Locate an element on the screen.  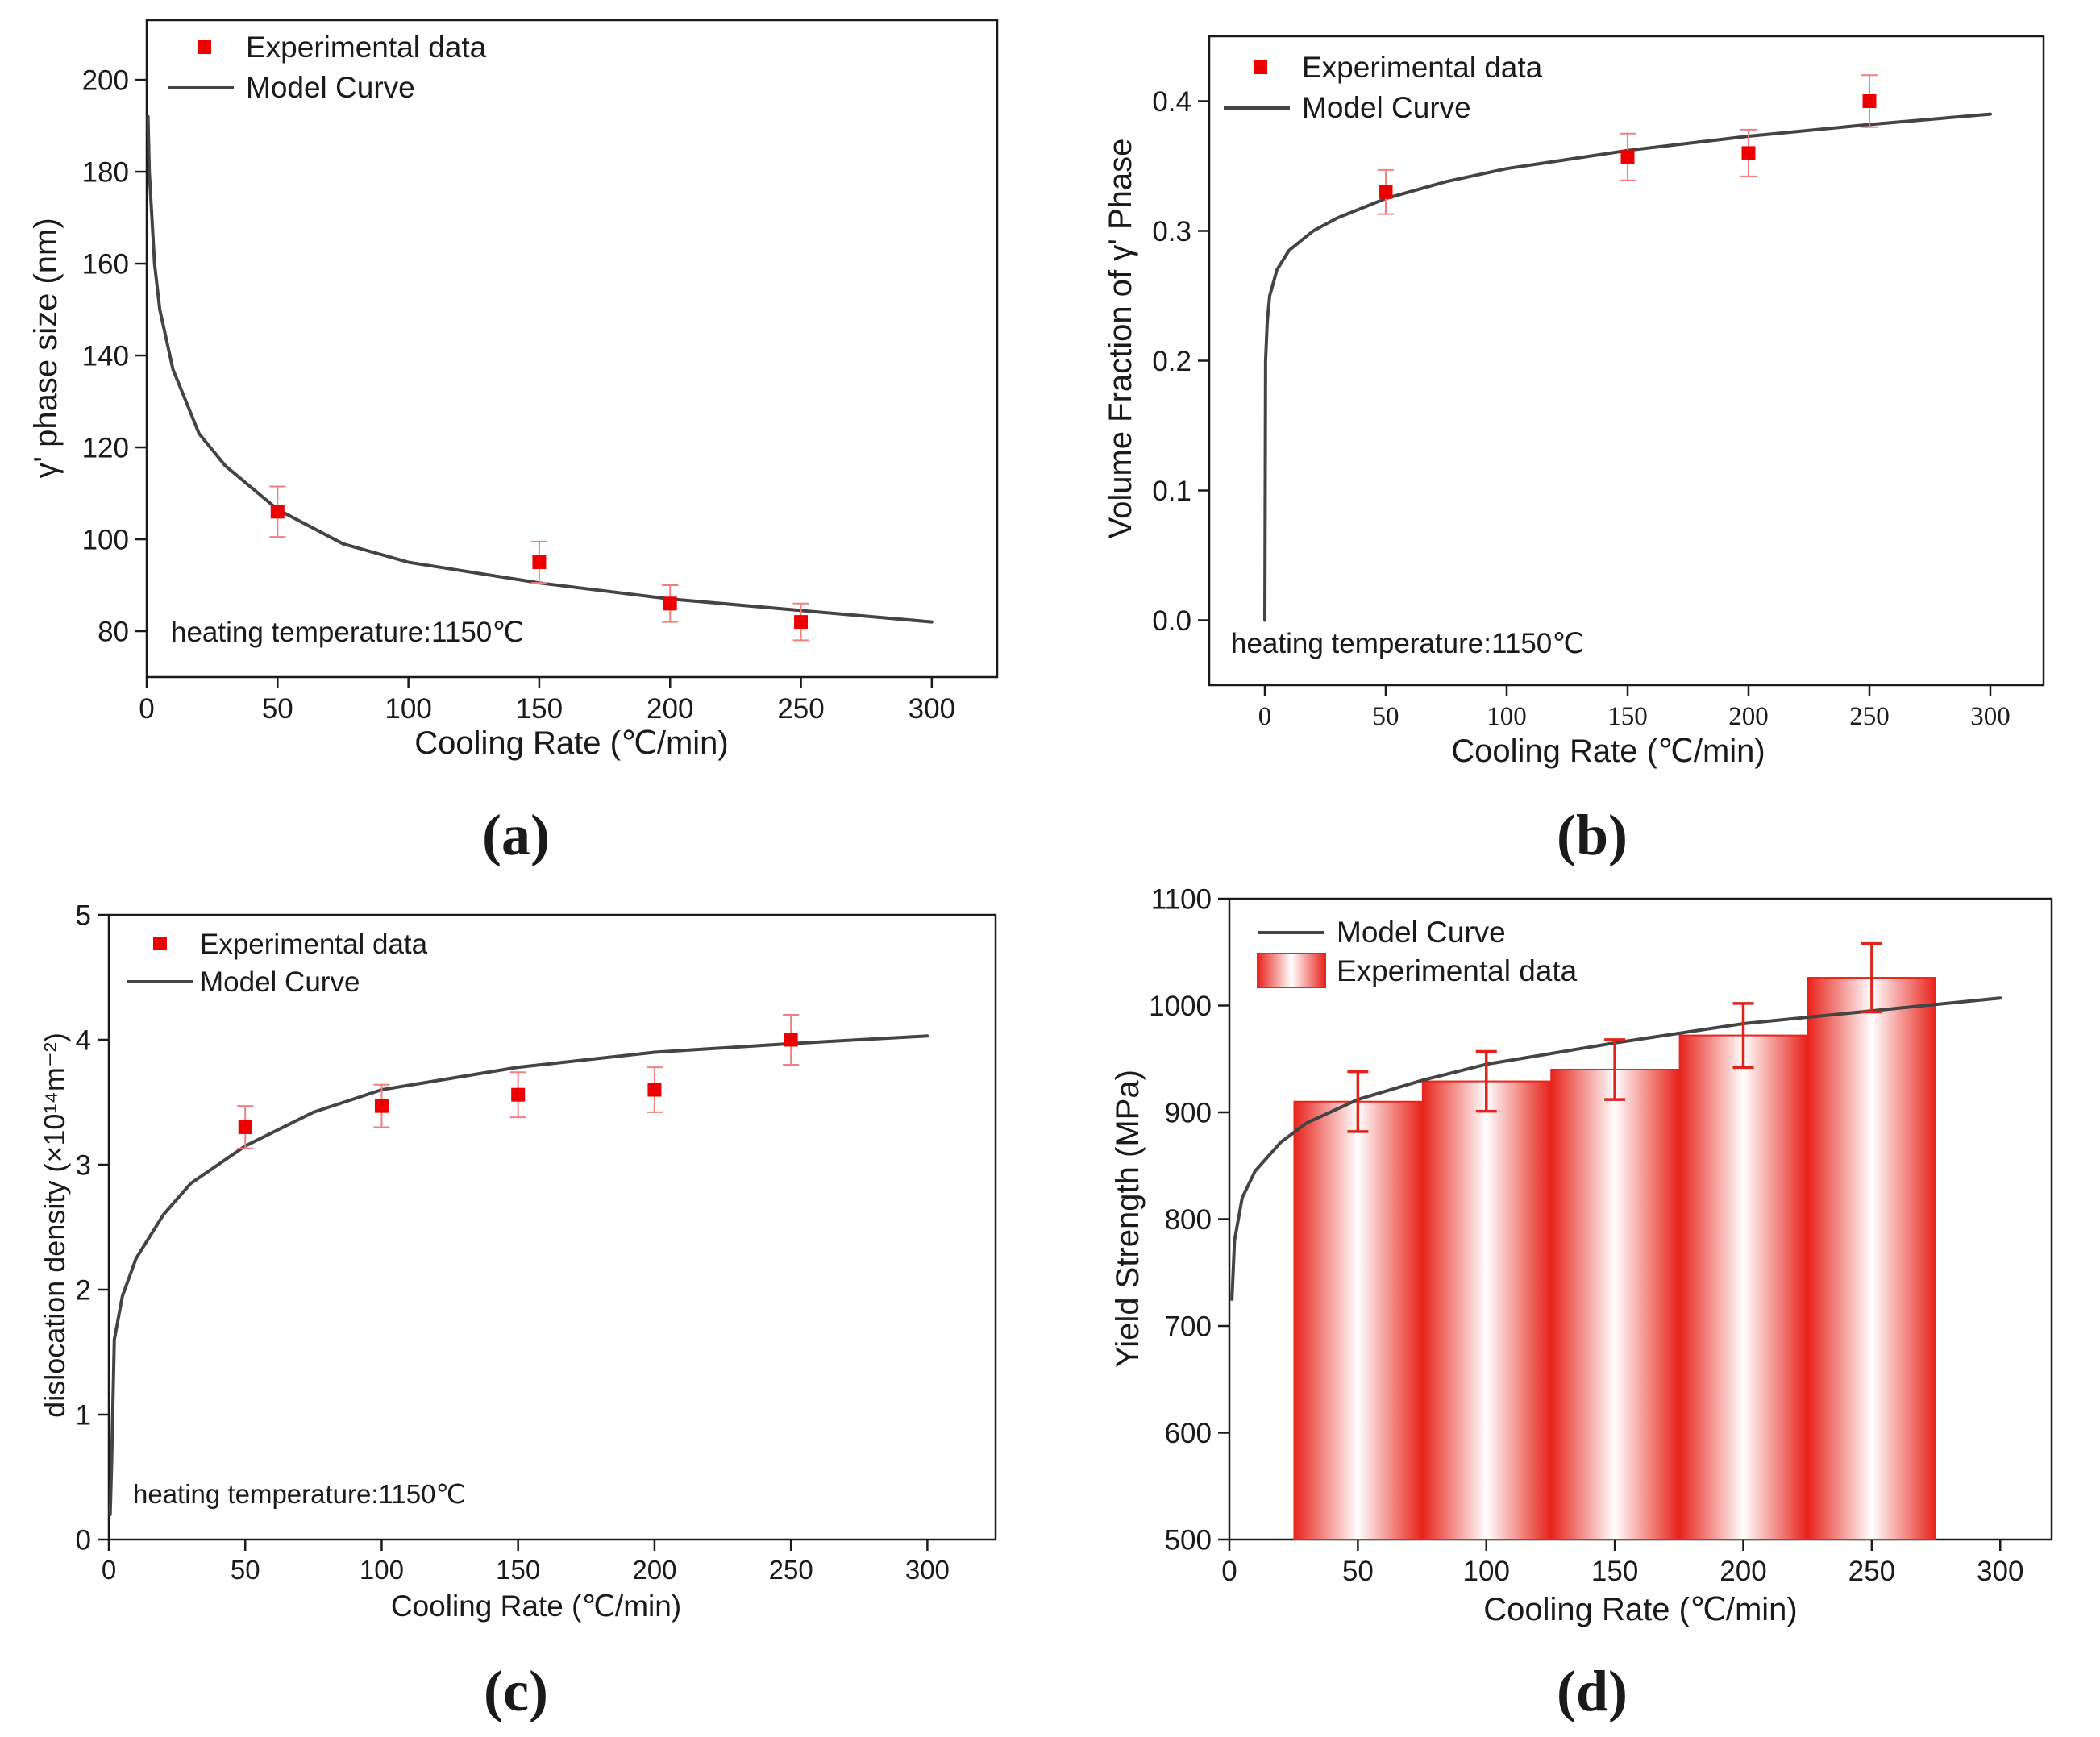
y-tick-label: 4 is located at coordinates (83, 1041).